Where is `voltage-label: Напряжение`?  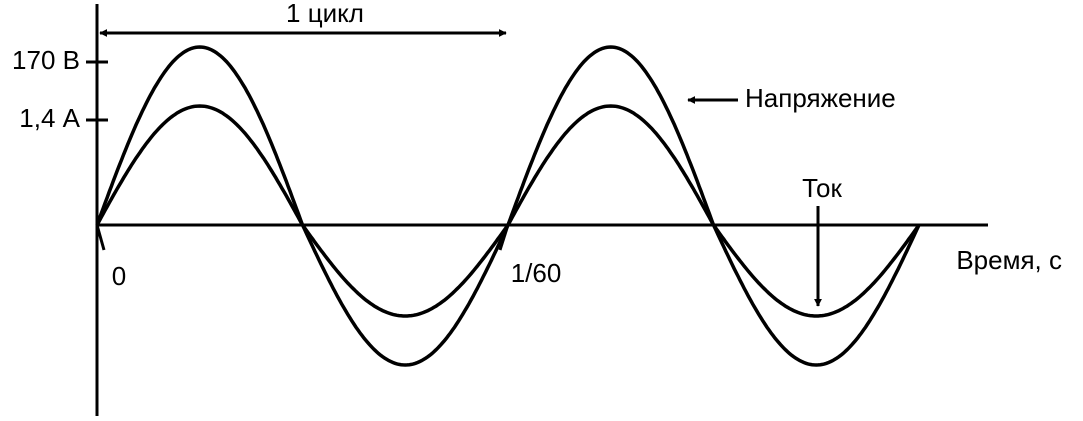
voltage-label: Напряжение is located at coordinates (820, 98).